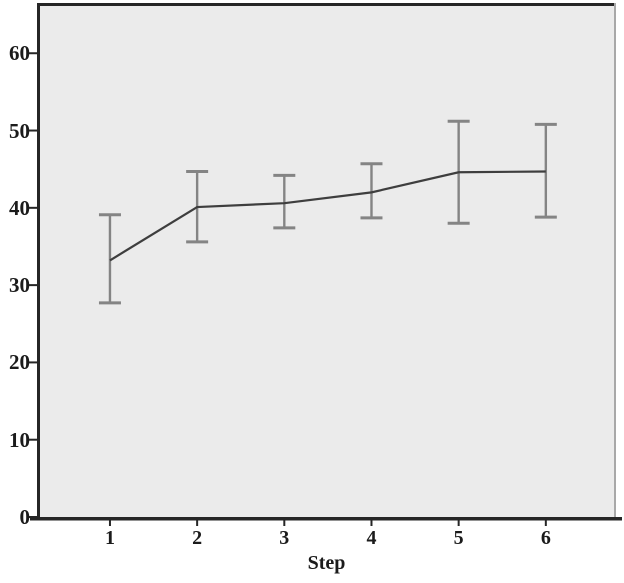 This screenshot has width=624, height=583. I want to click on x-tick-label: 3, so click(284, 538).